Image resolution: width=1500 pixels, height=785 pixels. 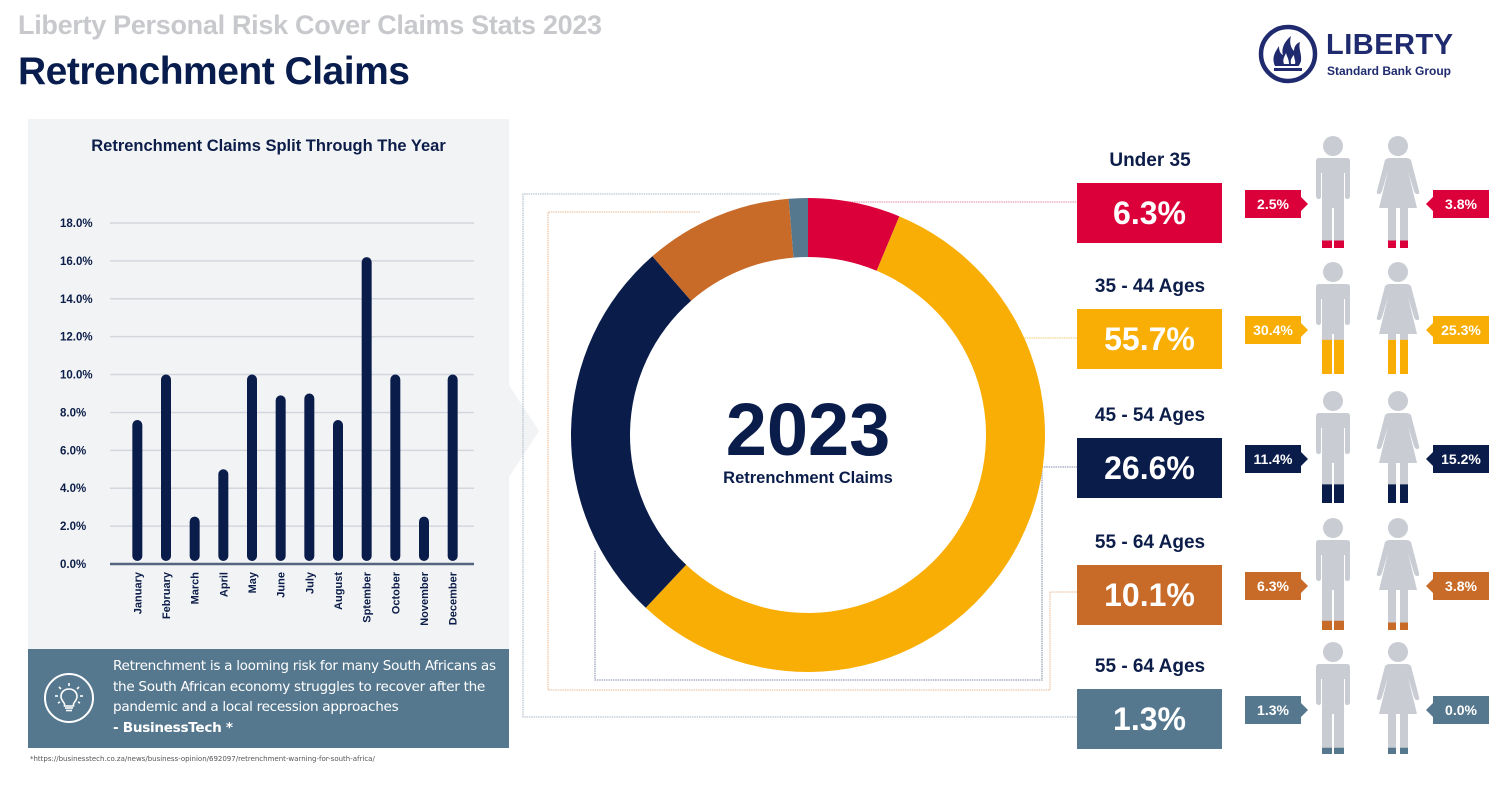 What do you see at coordinates (282, 585) in the screenshot?
I see `x-tick-label: June` at bounding box center [282, 585].